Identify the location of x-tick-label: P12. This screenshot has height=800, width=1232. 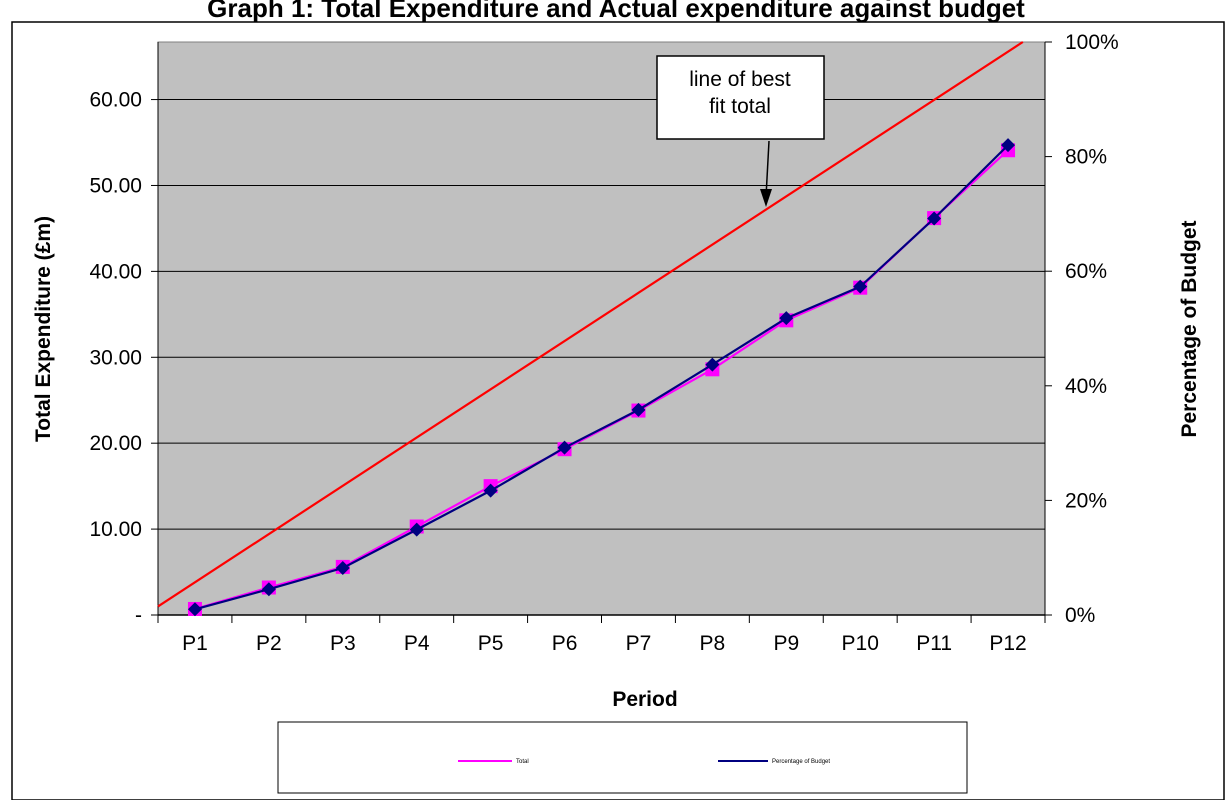
(1007, 643).